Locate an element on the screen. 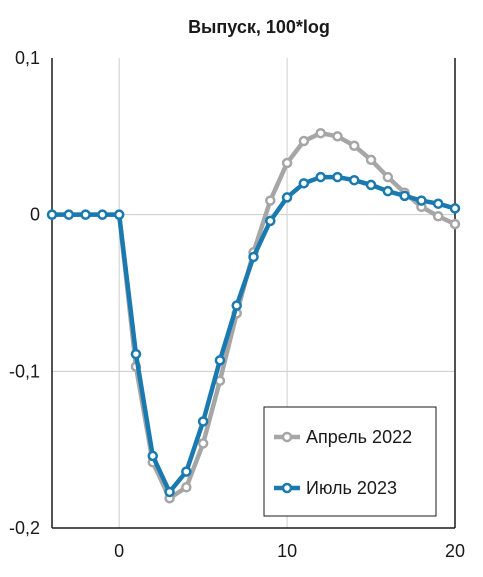 The height and width of the screenshot is (577, 483). legend-box is located at coordinates (350, 461).